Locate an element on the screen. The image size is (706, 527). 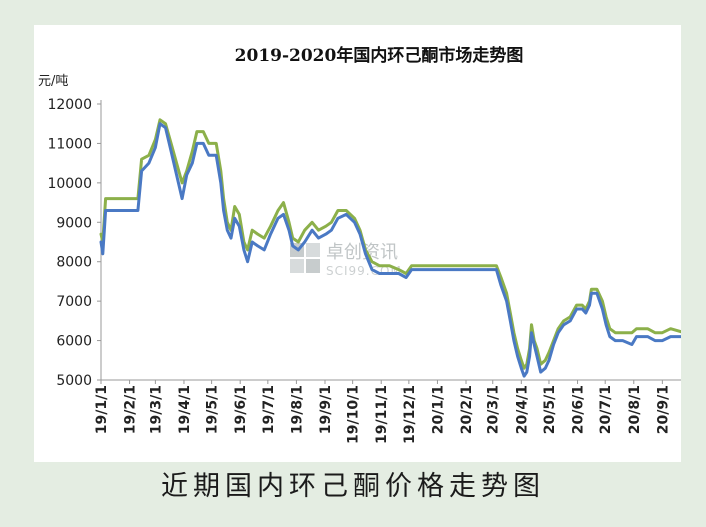
y-tick-label: 6000 is located at coordinates (74, 342).